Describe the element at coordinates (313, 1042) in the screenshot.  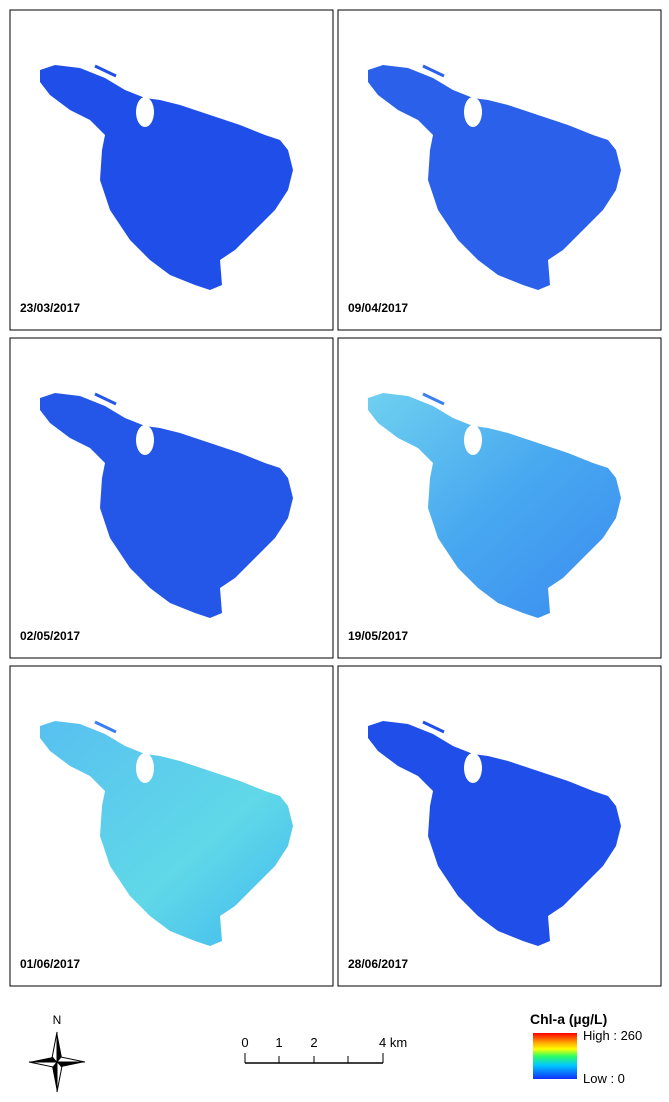
I see `scale-label: 2` at that location.